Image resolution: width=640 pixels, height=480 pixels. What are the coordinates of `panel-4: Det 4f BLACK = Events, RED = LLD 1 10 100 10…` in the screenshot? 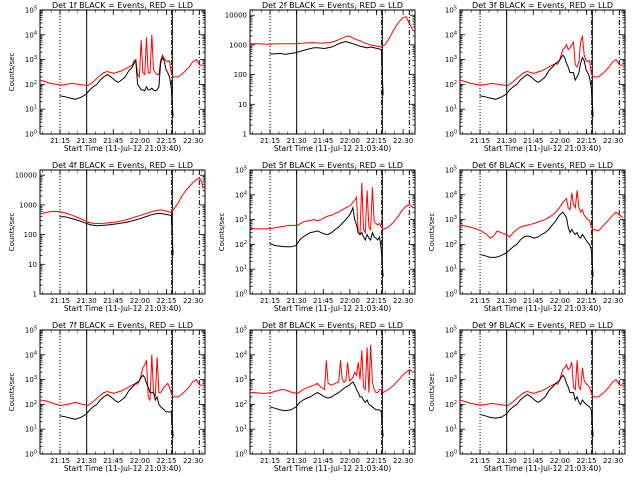 It's located at (107, 237).